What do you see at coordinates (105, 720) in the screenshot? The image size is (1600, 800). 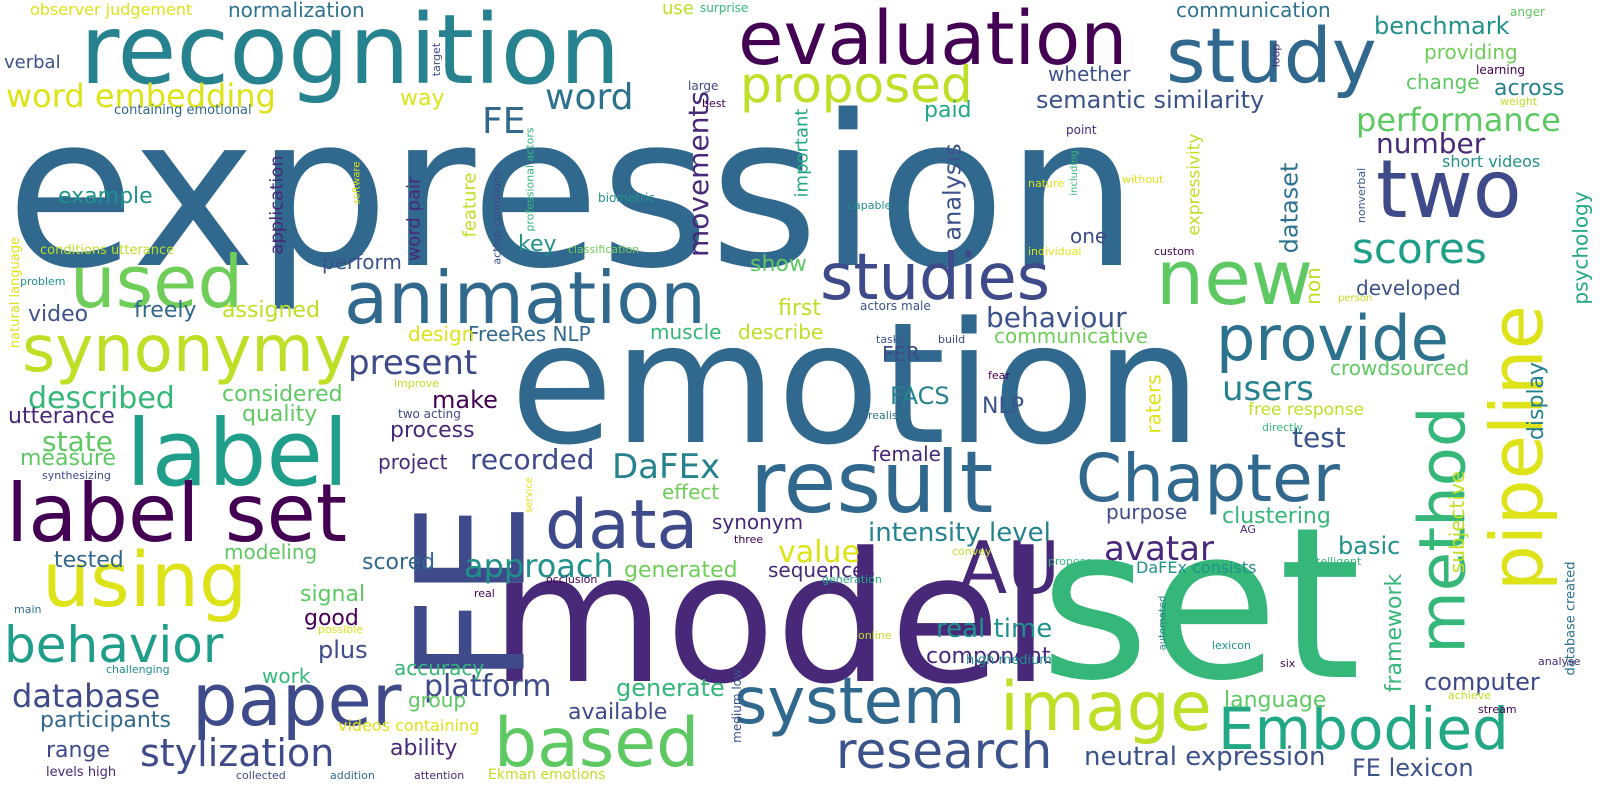 I see `word-participants: participants` at bounding box center [105, 720].